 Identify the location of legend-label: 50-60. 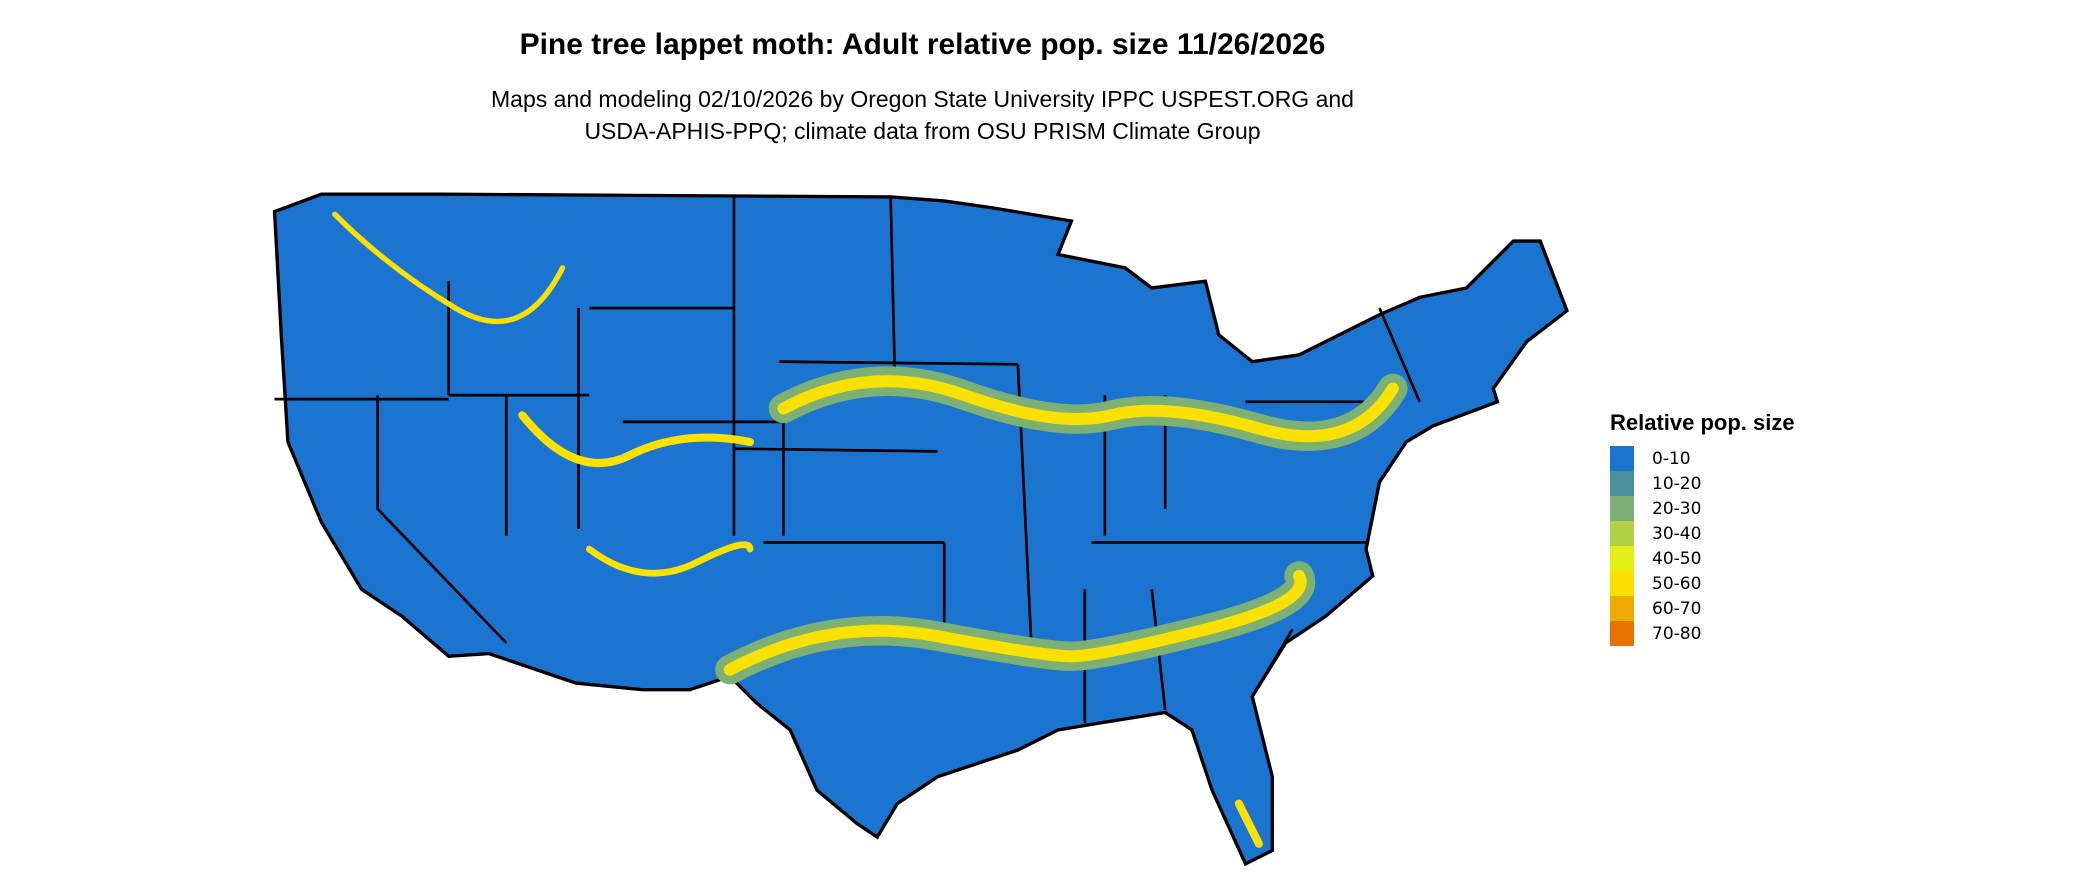
(1677, 583).